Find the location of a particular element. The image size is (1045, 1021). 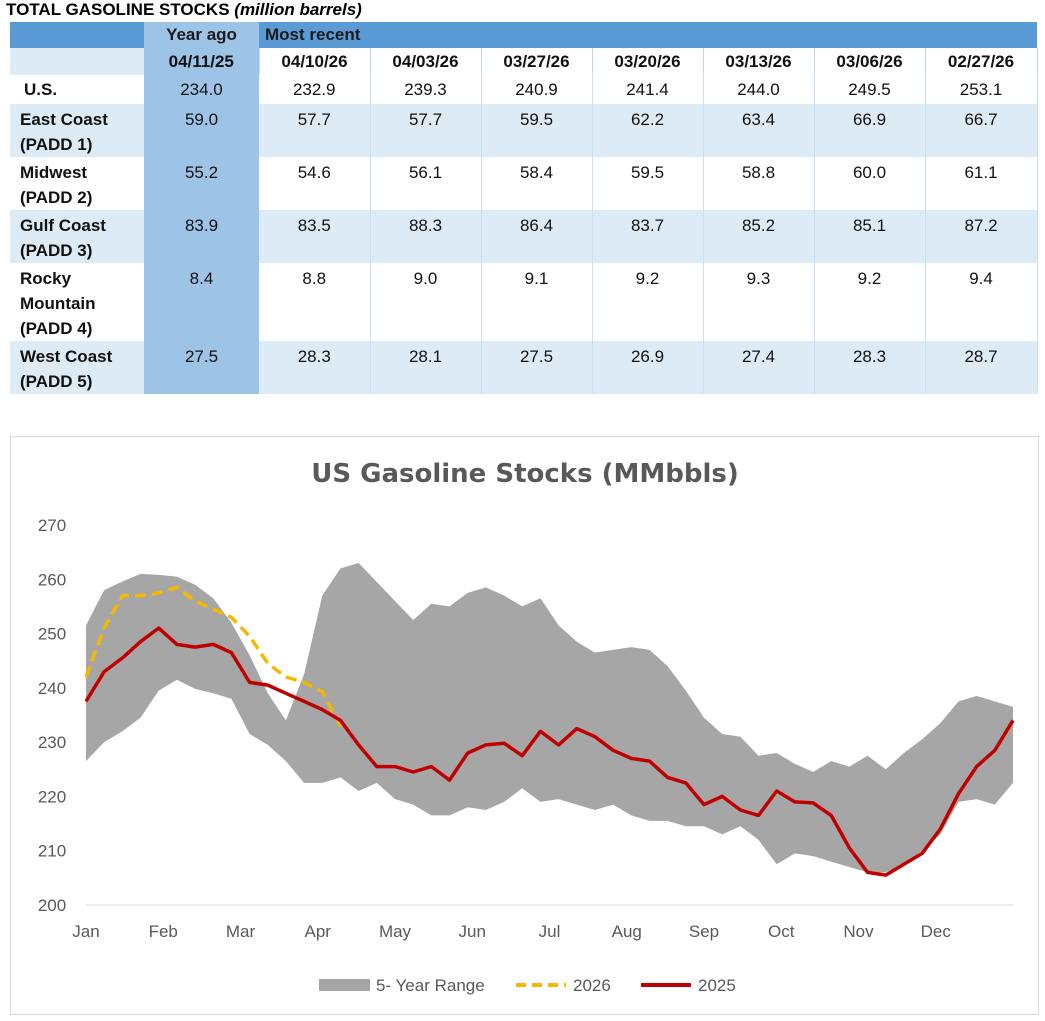

y-tick-label: 270 is located at coordinates (52, 525).